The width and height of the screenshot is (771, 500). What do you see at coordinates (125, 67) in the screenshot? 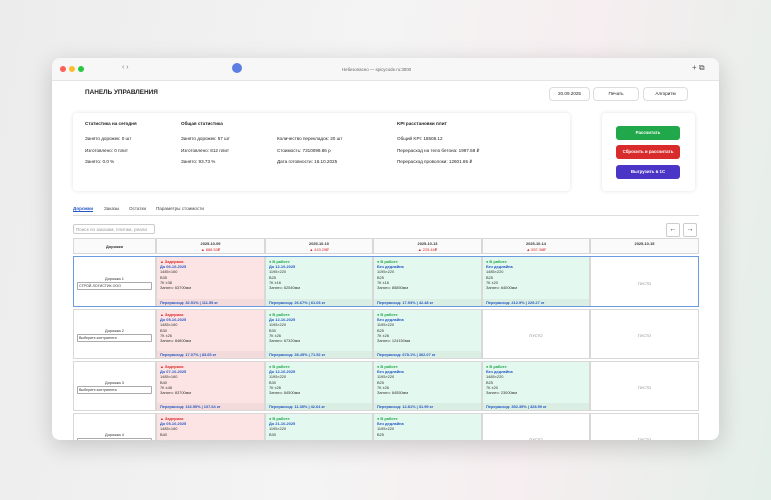
I see `nav-back: ‹ ›` at bounding box center [125, 67].